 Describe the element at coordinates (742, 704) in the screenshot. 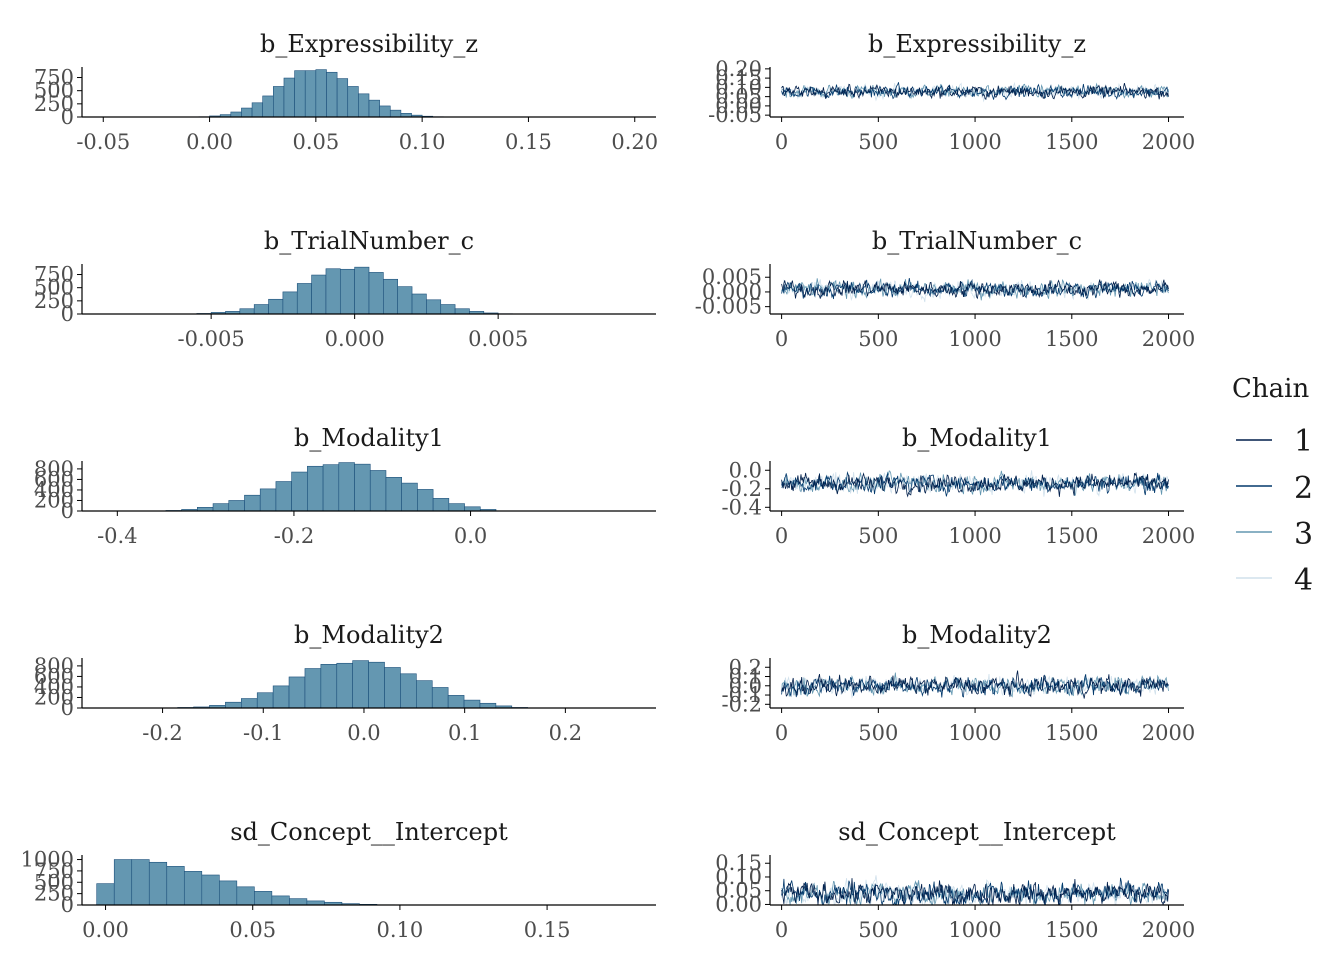

I see `y-tick-label: -0.2` at that location.